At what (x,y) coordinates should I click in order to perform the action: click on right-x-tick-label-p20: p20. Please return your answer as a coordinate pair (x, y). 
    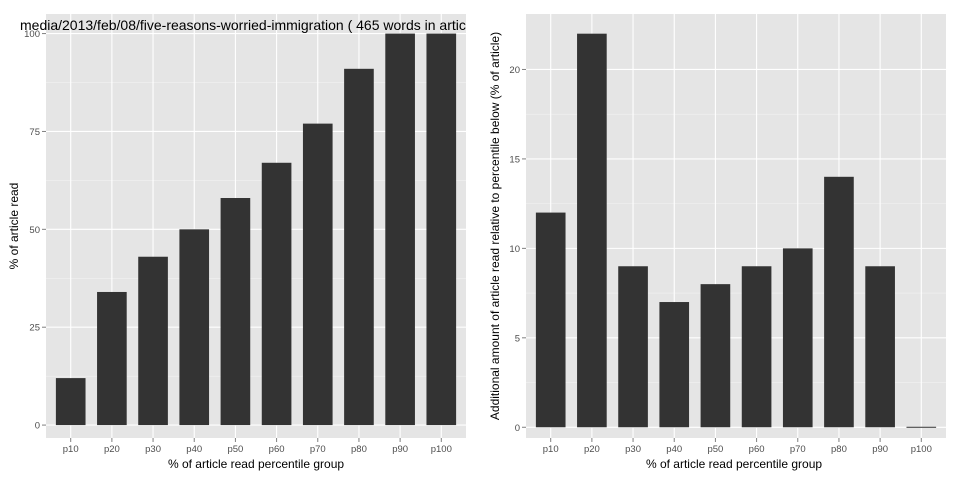
    Looking at the image, I should click on (592, 449).